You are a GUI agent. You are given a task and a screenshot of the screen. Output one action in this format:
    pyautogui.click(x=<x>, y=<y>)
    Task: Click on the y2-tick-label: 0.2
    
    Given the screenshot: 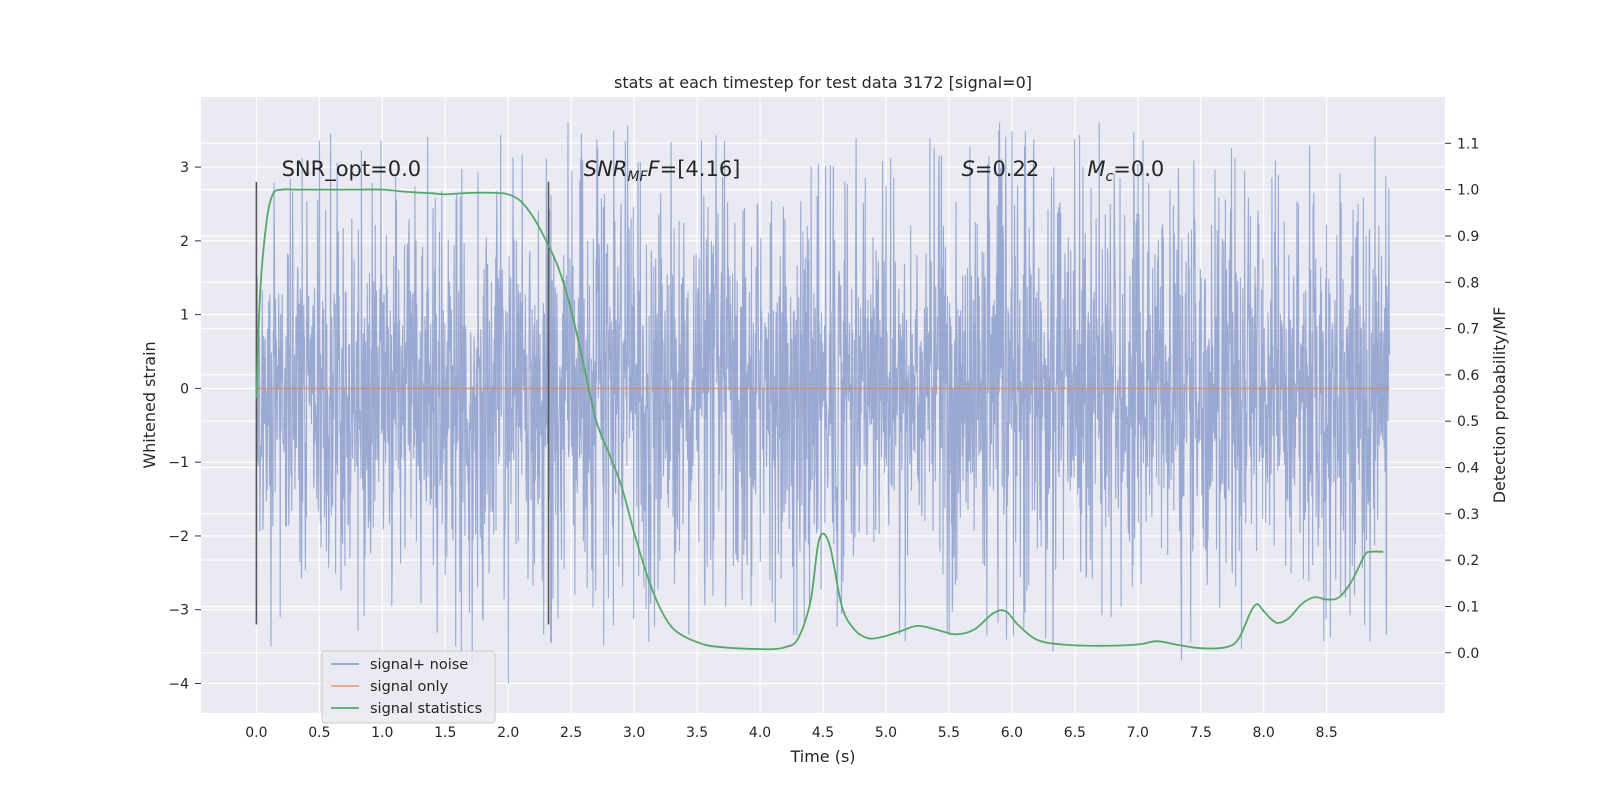 What is the action you would take?
    pyautogui.click(x=1468, y=561)
    